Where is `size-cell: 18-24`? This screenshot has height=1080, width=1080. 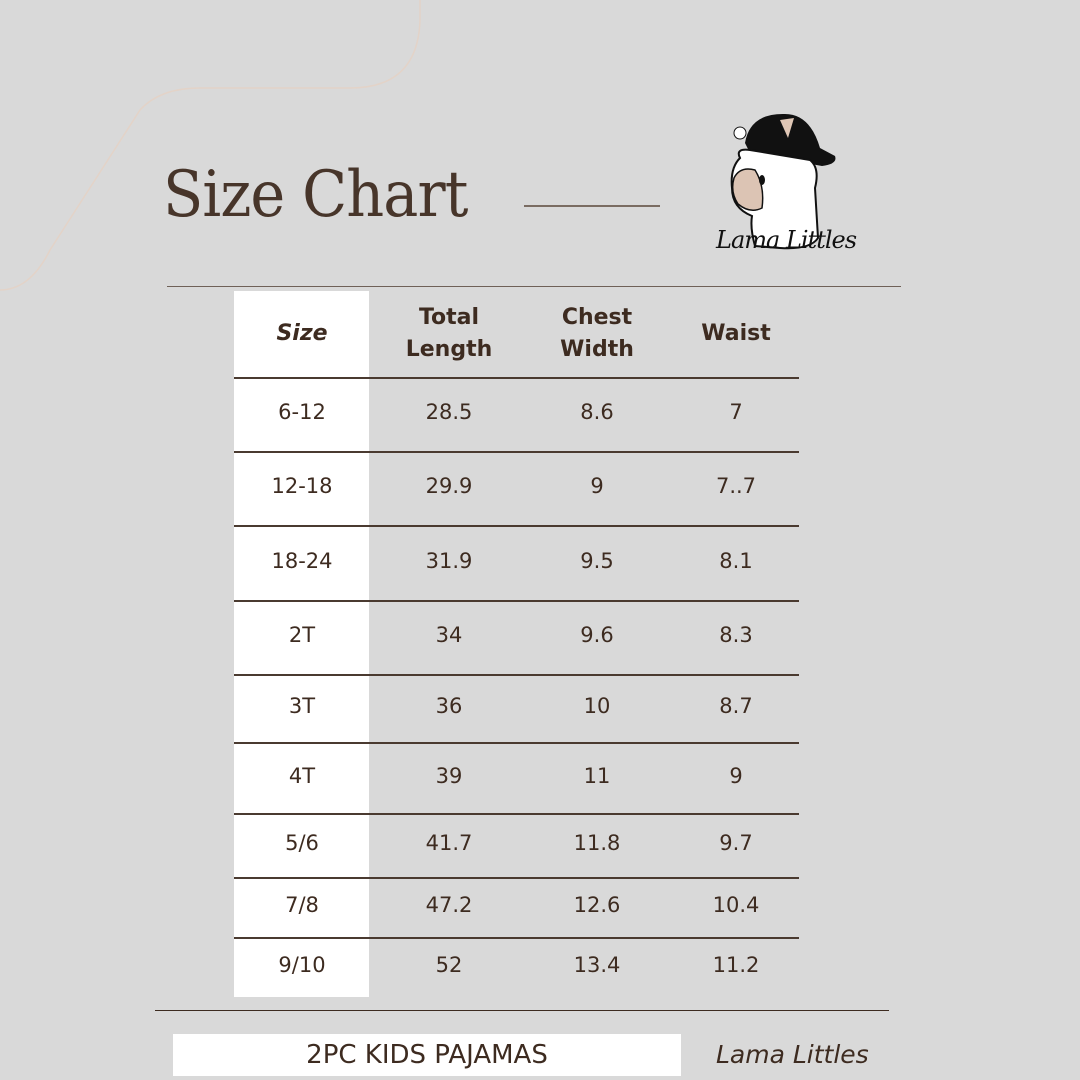 size-cell: 18-24 is located at coordinates (302, 560).